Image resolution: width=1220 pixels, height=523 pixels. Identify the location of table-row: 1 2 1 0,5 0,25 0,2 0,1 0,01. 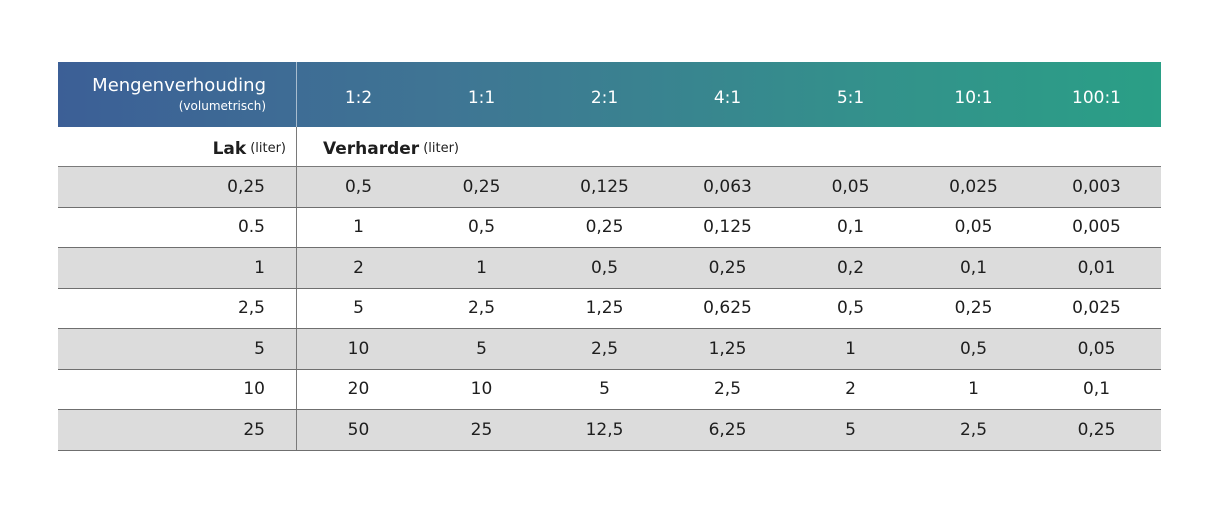
(609, 268).